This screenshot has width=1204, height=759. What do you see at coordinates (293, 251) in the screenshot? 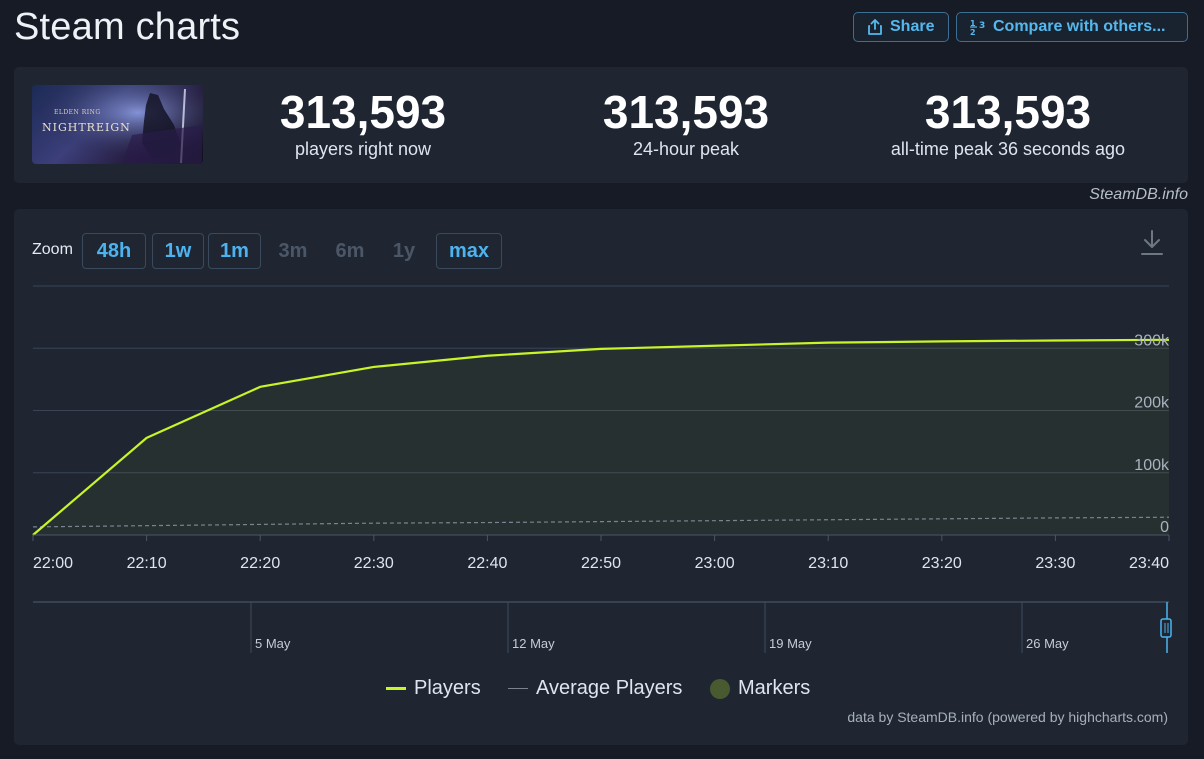
I see `zoom-button-3m: 3m` at bounding box center [293, 251].